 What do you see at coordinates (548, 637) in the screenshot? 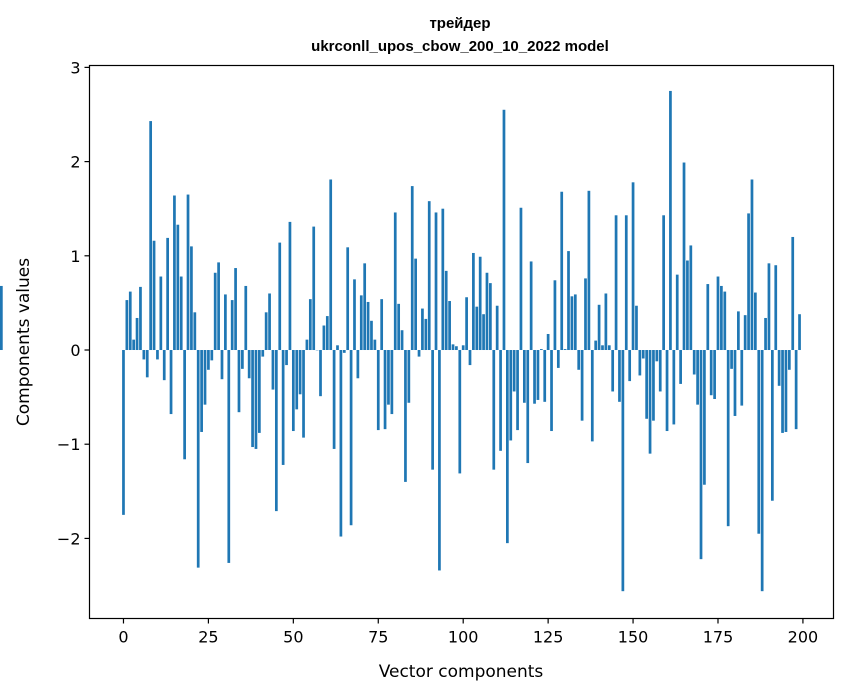
I see `x-tick-label: 125` at bounding box center [548, 637].